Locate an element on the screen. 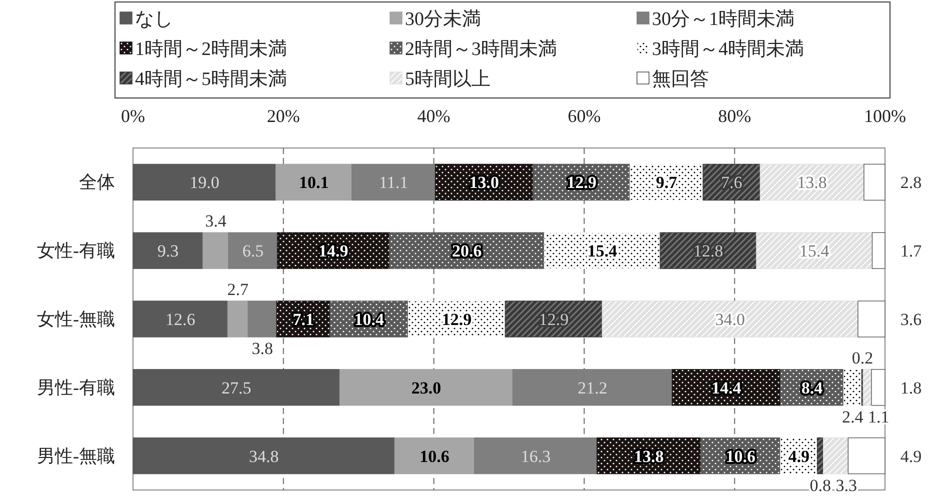 The width and height of the screenshot is (932, 504). data-label: 2.7 is located at coordinates (238, 289).